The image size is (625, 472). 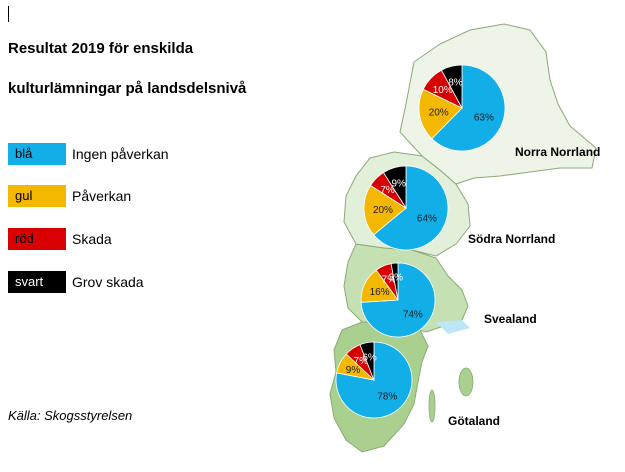 I want to click on pie-data-label: 74%, so click(x=413, y=314).